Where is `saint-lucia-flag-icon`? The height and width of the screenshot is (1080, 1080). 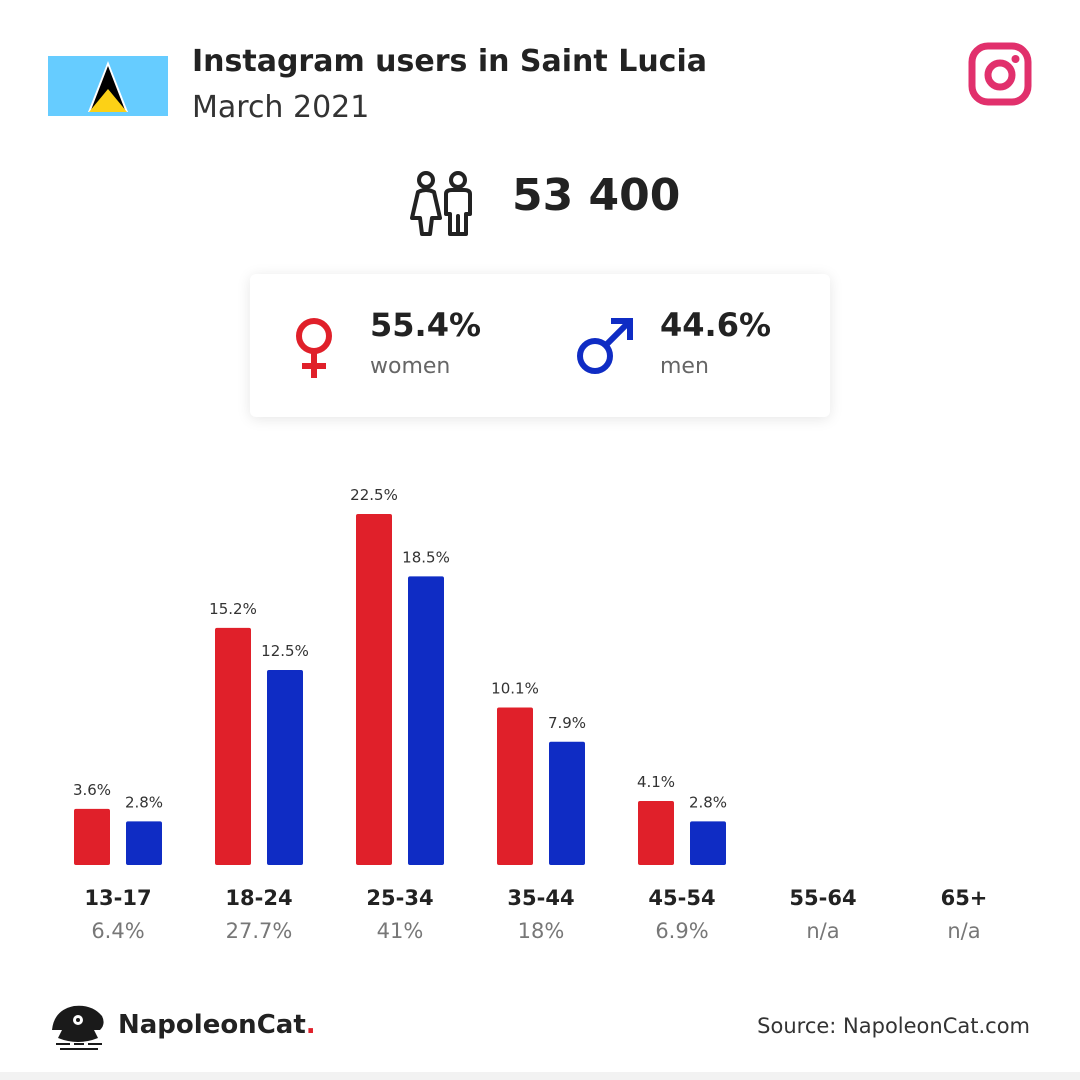
saint-lucia-flag-icon is located at coordinates (108, 86).